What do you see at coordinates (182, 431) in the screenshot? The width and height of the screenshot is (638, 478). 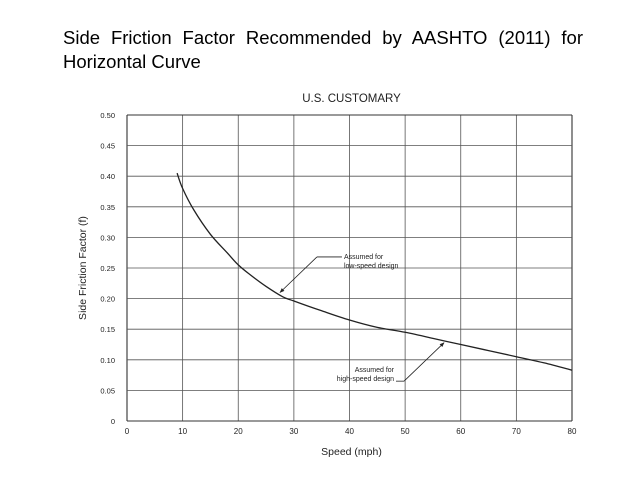 I see `x-tick-label: 10` at bounding box center [182, 431].